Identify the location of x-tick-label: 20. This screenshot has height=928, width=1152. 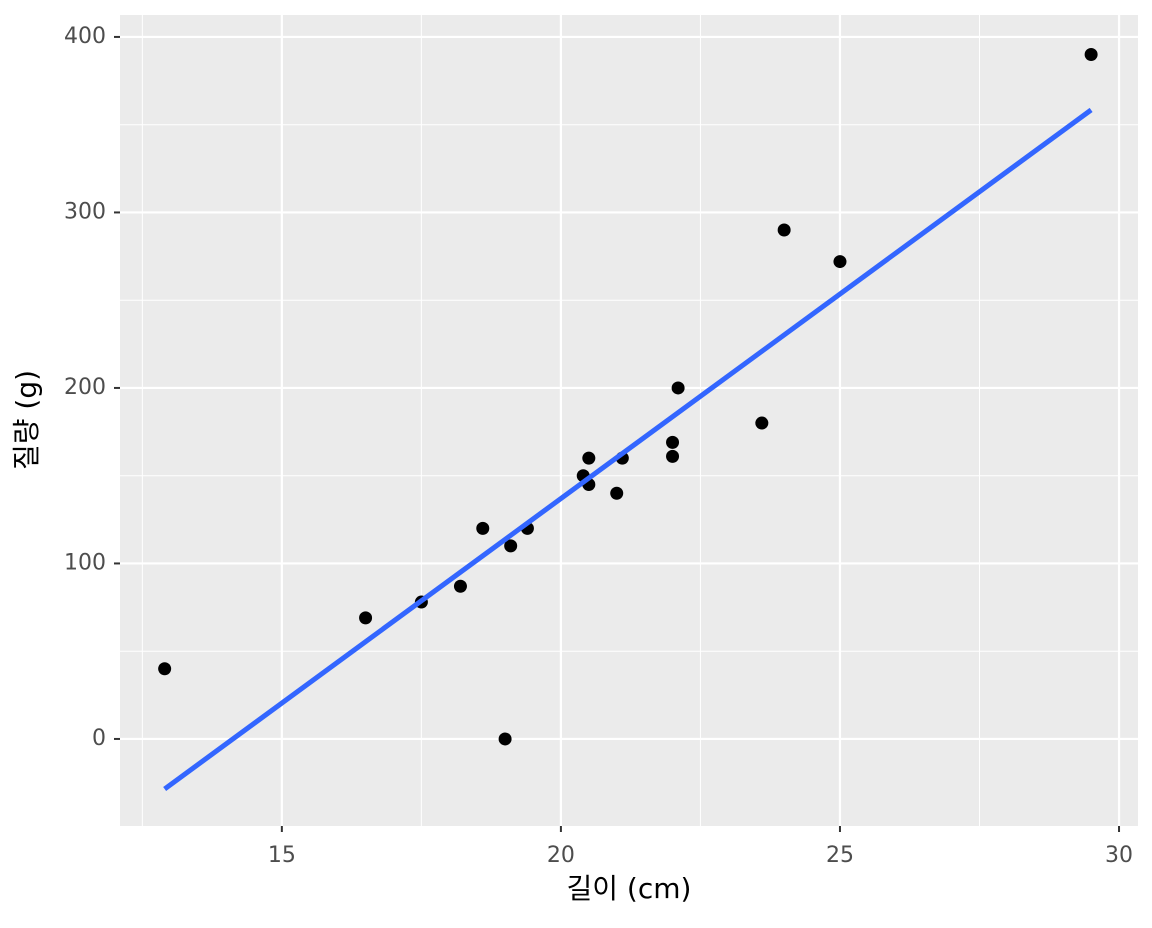
(561, 855).